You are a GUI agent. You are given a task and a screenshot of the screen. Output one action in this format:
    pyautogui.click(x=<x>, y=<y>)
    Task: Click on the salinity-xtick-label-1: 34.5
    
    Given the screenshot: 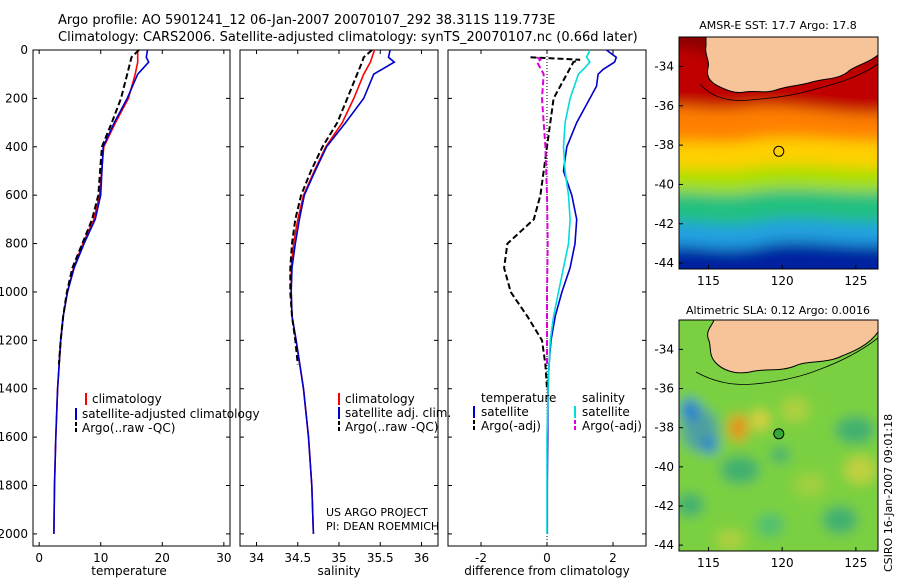 What is the action you would take?
    pyautogui.click(x=297, y=558)
    